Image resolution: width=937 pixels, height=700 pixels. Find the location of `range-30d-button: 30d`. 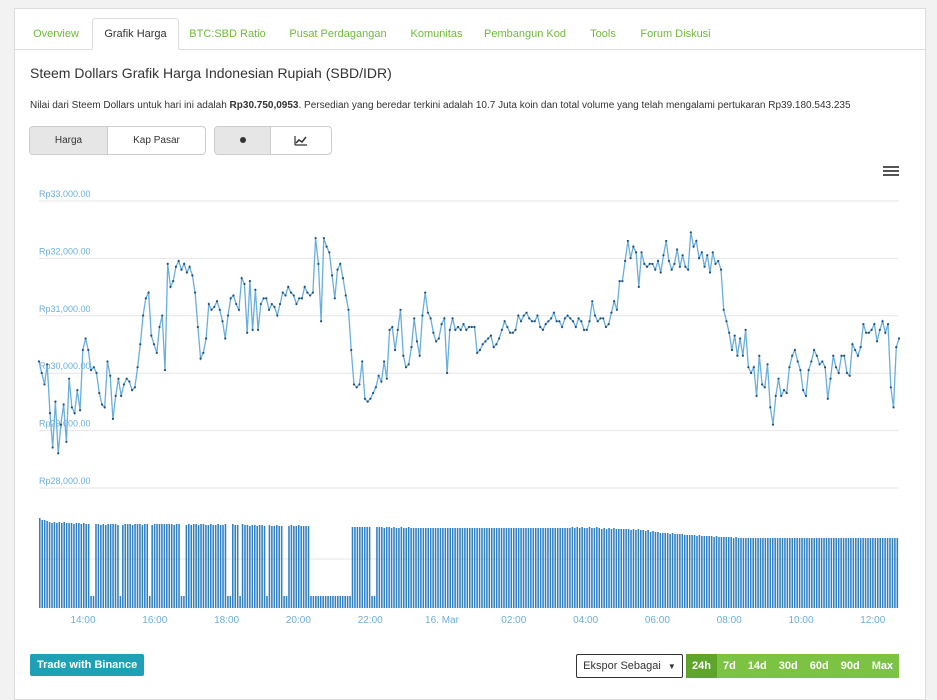

range-30d-button: 30d is located at coordinates (788, 666).